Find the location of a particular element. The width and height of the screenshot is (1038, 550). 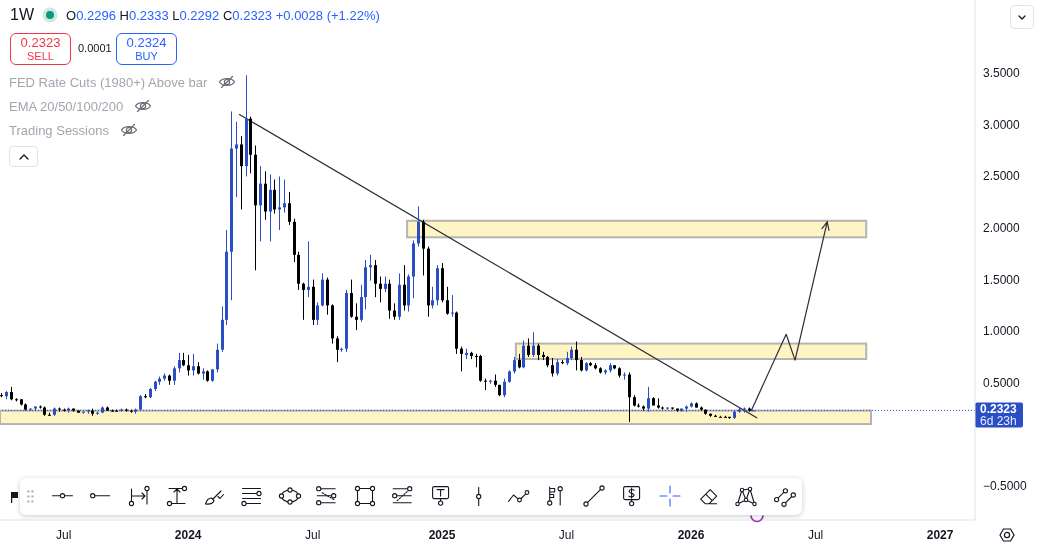

annotation: 0.2323 is located at coordinates (40, 42).